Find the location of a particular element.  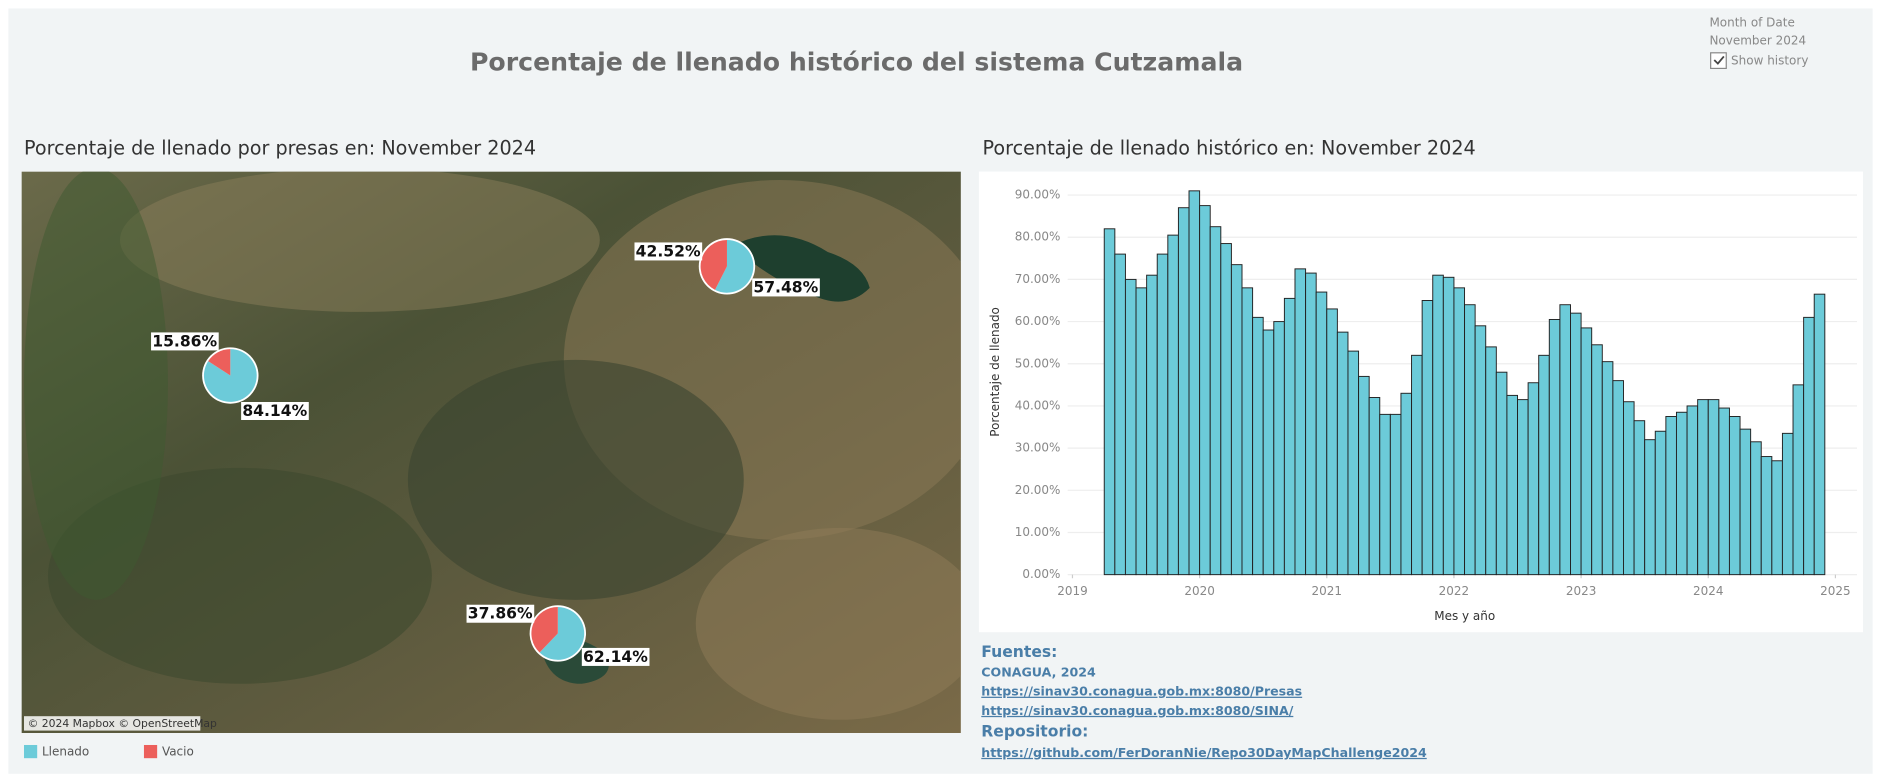

y-tick-label: 80.00% is located at coordinates (1038, 237).